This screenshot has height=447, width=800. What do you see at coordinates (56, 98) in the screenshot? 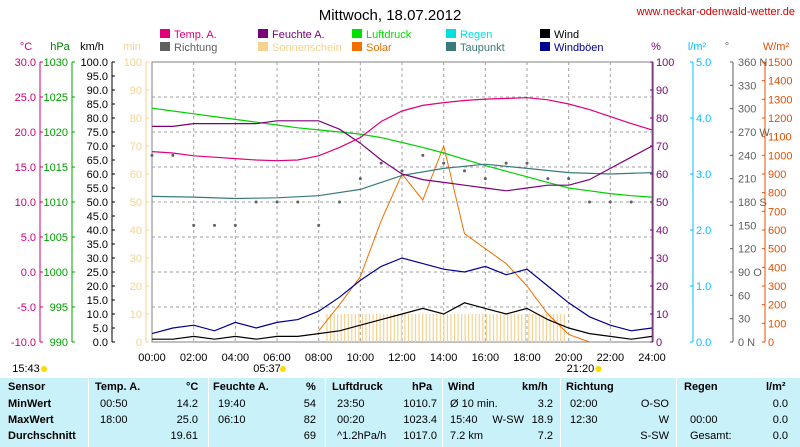
I see `axis-tick-label-pressure: 1025` at bounding box center [56, 98].